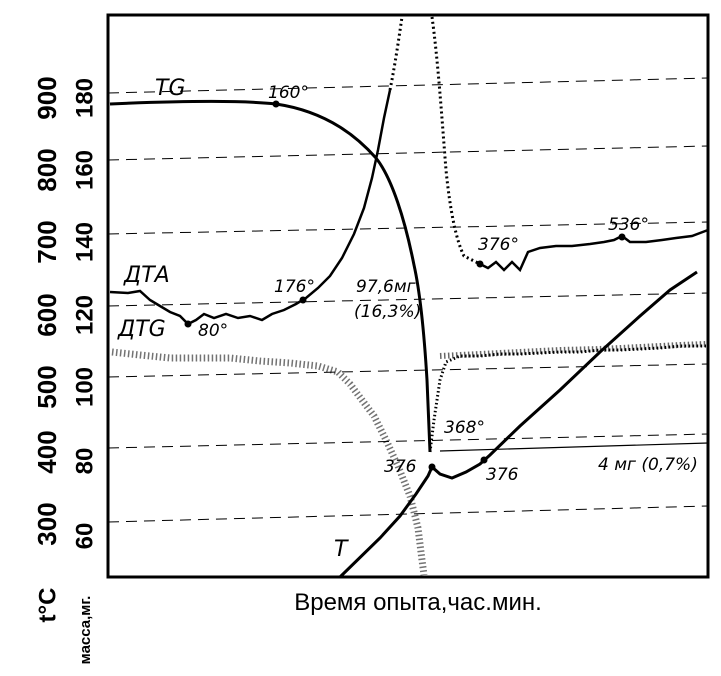  What do you see at coordinates (400, 467) in the screenshot?
I see `annotation-376-t-left: 376` at bounding box center [400, 467].